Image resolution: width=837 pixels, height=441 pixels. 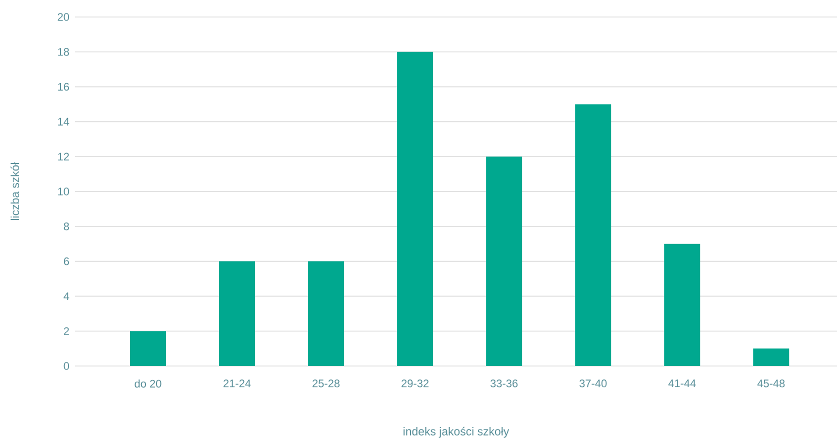 What do you see at coordinates (682, 384) in the screenshot?
I see `x-tick-label: 41-44` at bounding box center [682, 384].